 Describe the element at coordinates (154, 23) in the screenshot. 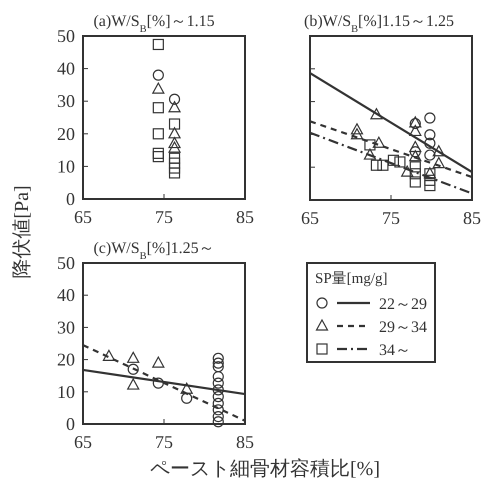

I see `chart-title: (a)W/S$_{B}$[%]～1.15` at that location.